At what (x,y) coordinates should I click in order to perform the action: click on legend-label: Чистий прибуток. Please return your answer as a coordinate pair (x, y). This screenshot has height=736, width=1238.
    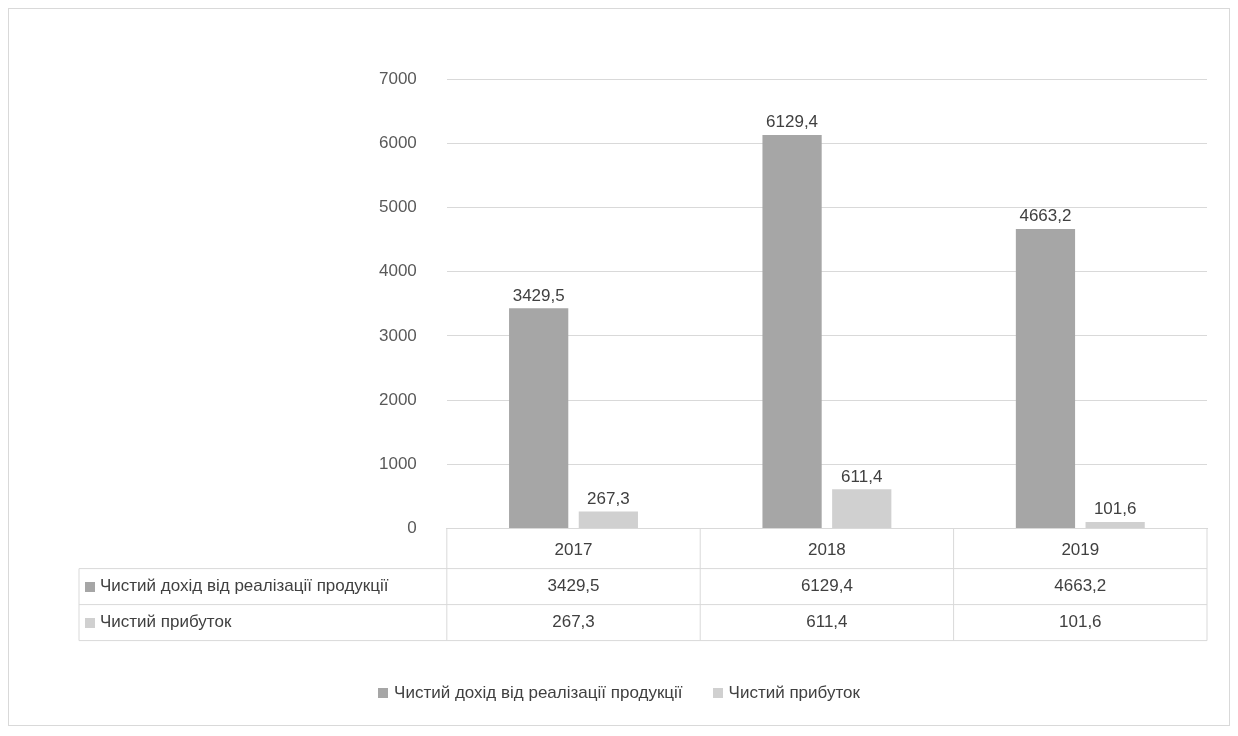
    Looking at the image, I should click on (794, 693).